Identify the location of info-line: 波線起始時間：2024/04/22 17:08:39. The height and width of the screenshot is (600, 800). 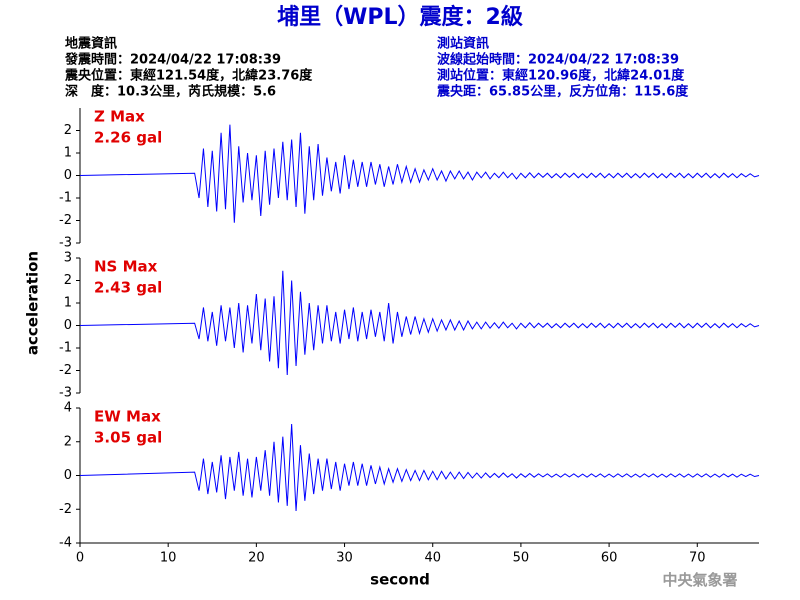
(558, 60).